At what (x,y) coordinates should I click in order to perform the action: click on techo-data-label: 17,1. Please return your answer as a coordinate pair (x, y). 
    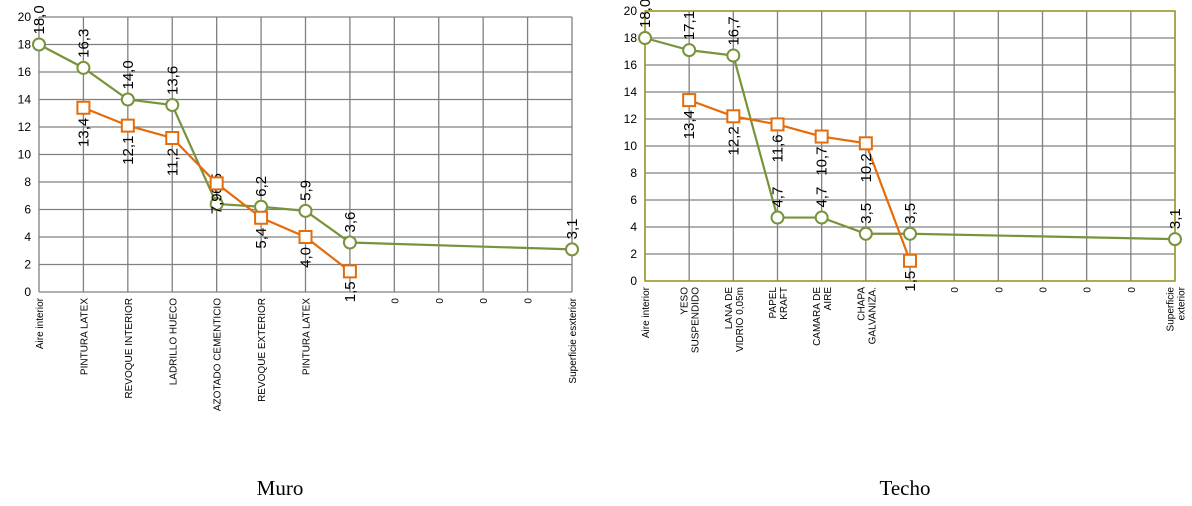
    Looking at the image, I should click on (689, 25).